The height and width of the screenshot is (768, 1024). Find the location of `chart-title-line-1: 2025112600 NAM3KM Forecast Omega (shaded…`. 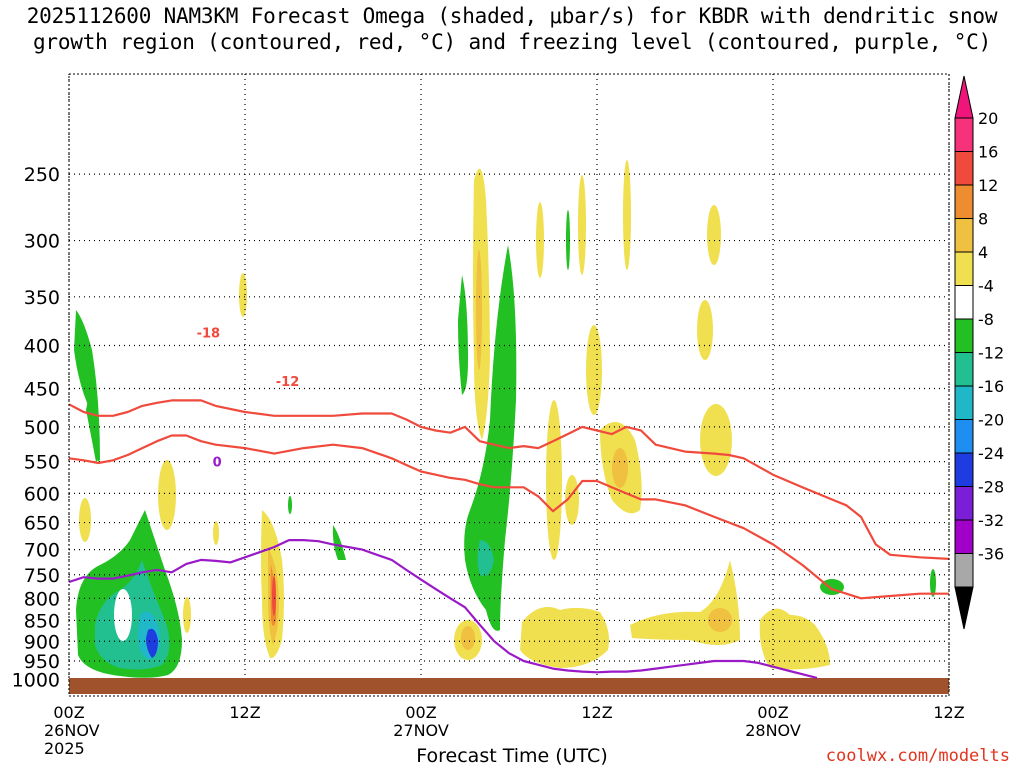

chart-title-line-1: 2025112600 NAM3KM Forecast Omega (shaded… is located at coordinates (512, 16).